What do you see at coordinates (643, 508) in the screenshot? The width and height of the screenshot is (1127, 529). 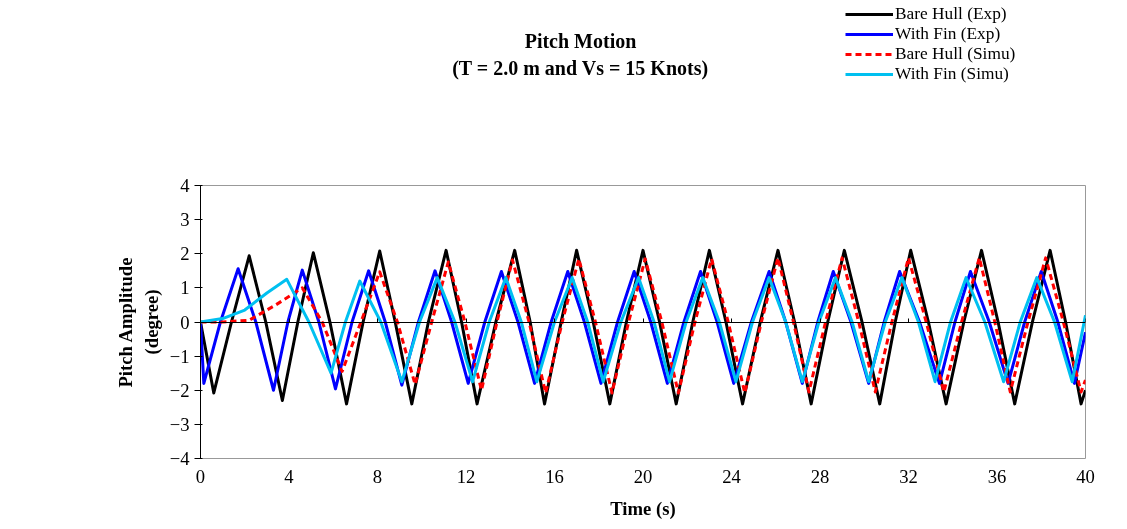 I see `x-axis-title: Time (s)` at bounding box center [643, 508].